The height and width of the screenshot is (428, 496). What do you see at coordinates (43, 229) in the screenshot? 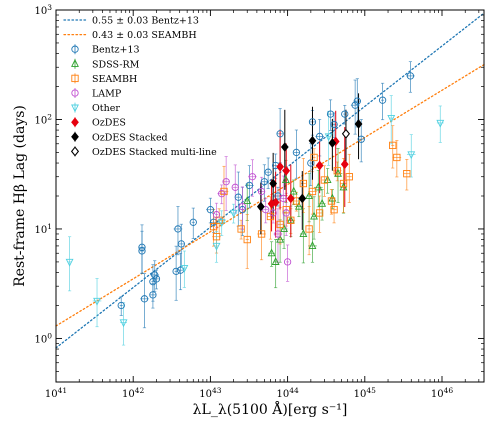
I see `y-tick-label: 10¹` at bounding box center [43, 229].